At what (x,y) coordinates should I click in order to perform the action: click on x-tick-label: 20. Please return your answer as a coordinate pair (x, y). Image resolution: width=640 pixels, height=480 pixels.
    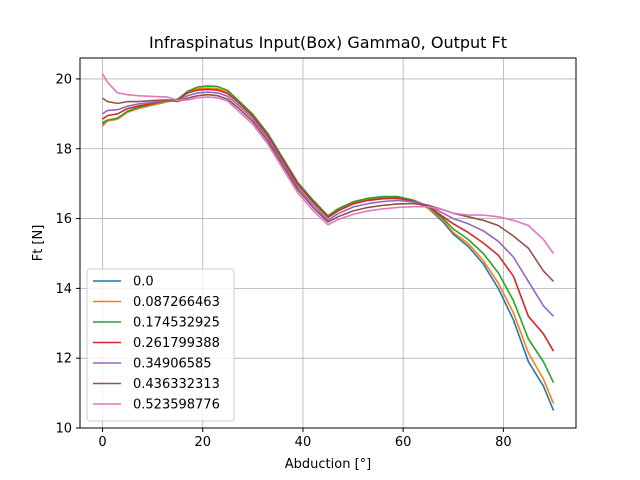
    Looking at the image, I should click on (202, 442).